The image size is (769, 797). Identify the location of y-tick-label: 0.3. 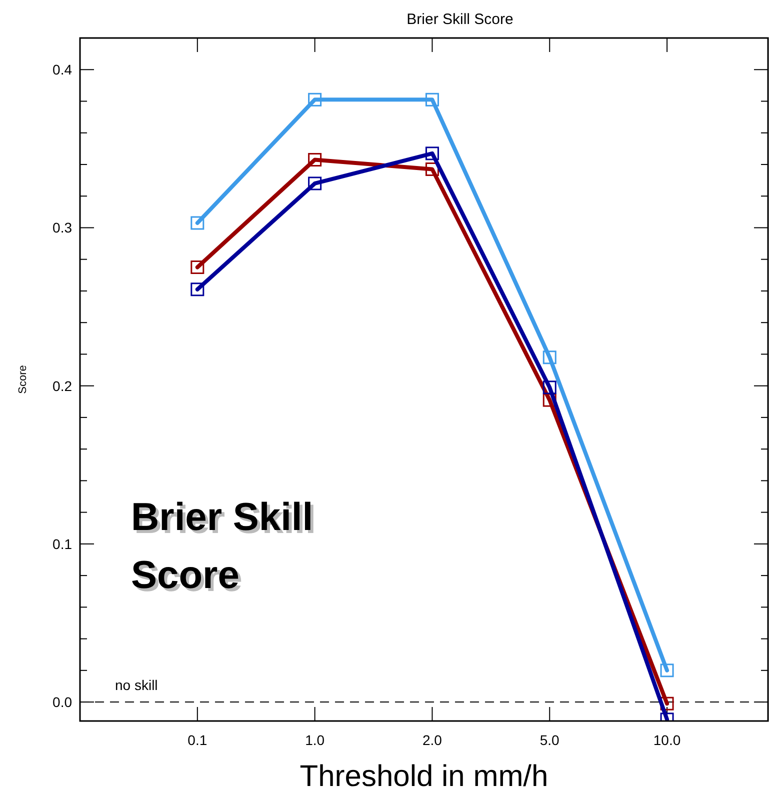
(62, 228).